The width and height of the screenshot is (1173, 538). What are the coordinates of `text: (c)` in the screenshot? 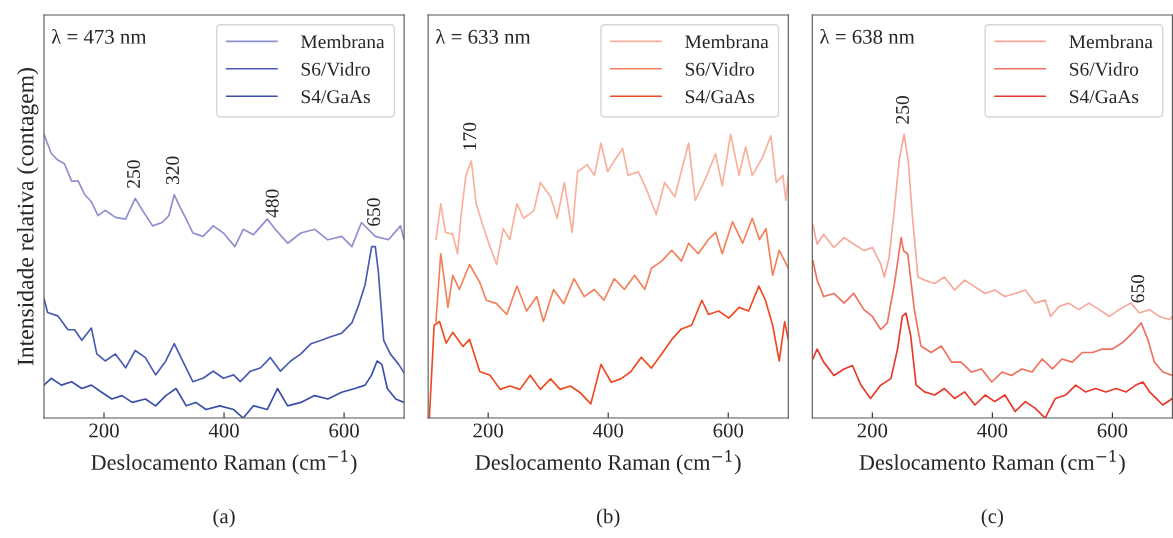 It's located at (992, 518).